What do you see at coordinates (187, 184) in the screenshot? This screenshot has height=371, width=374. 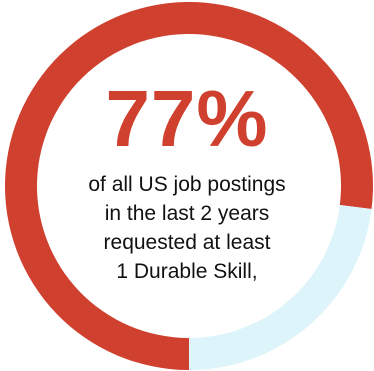 I see `caption-line-1: of all US job postings` at bounding box center [187, 184].